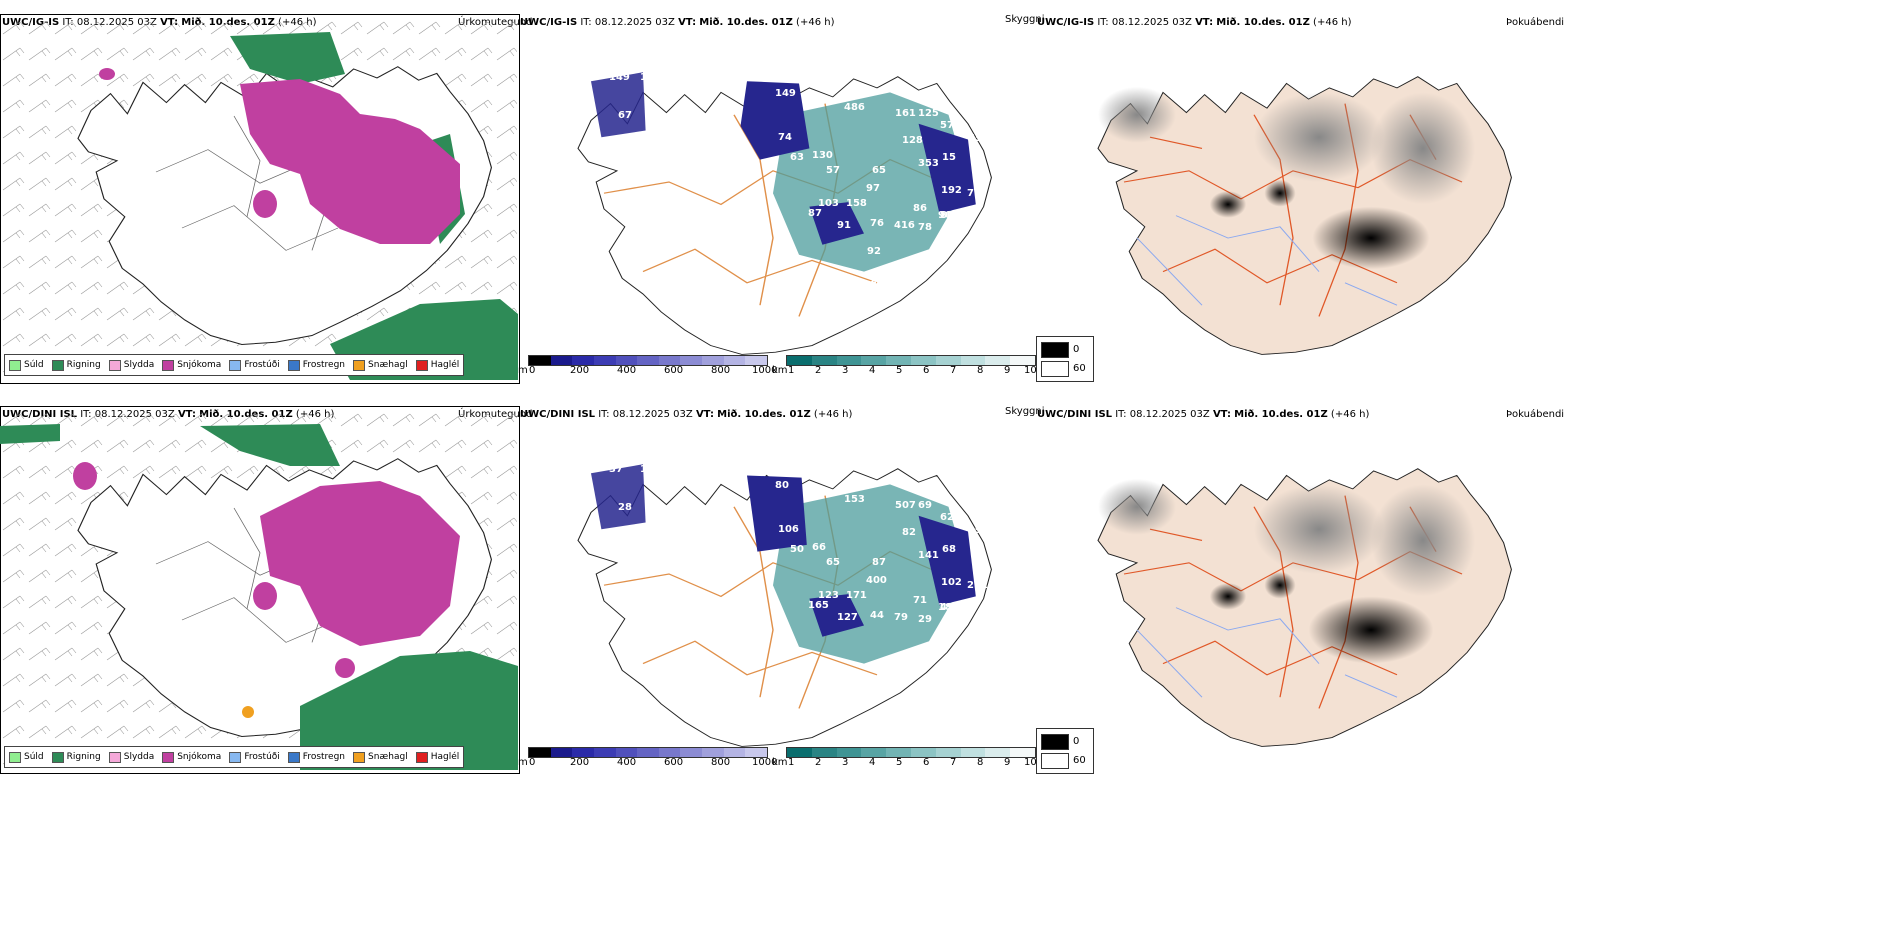 Image resolution: width=1900 pixels, height=950 pixels. I want to click on visibility-value: 97, so click(873, 188).